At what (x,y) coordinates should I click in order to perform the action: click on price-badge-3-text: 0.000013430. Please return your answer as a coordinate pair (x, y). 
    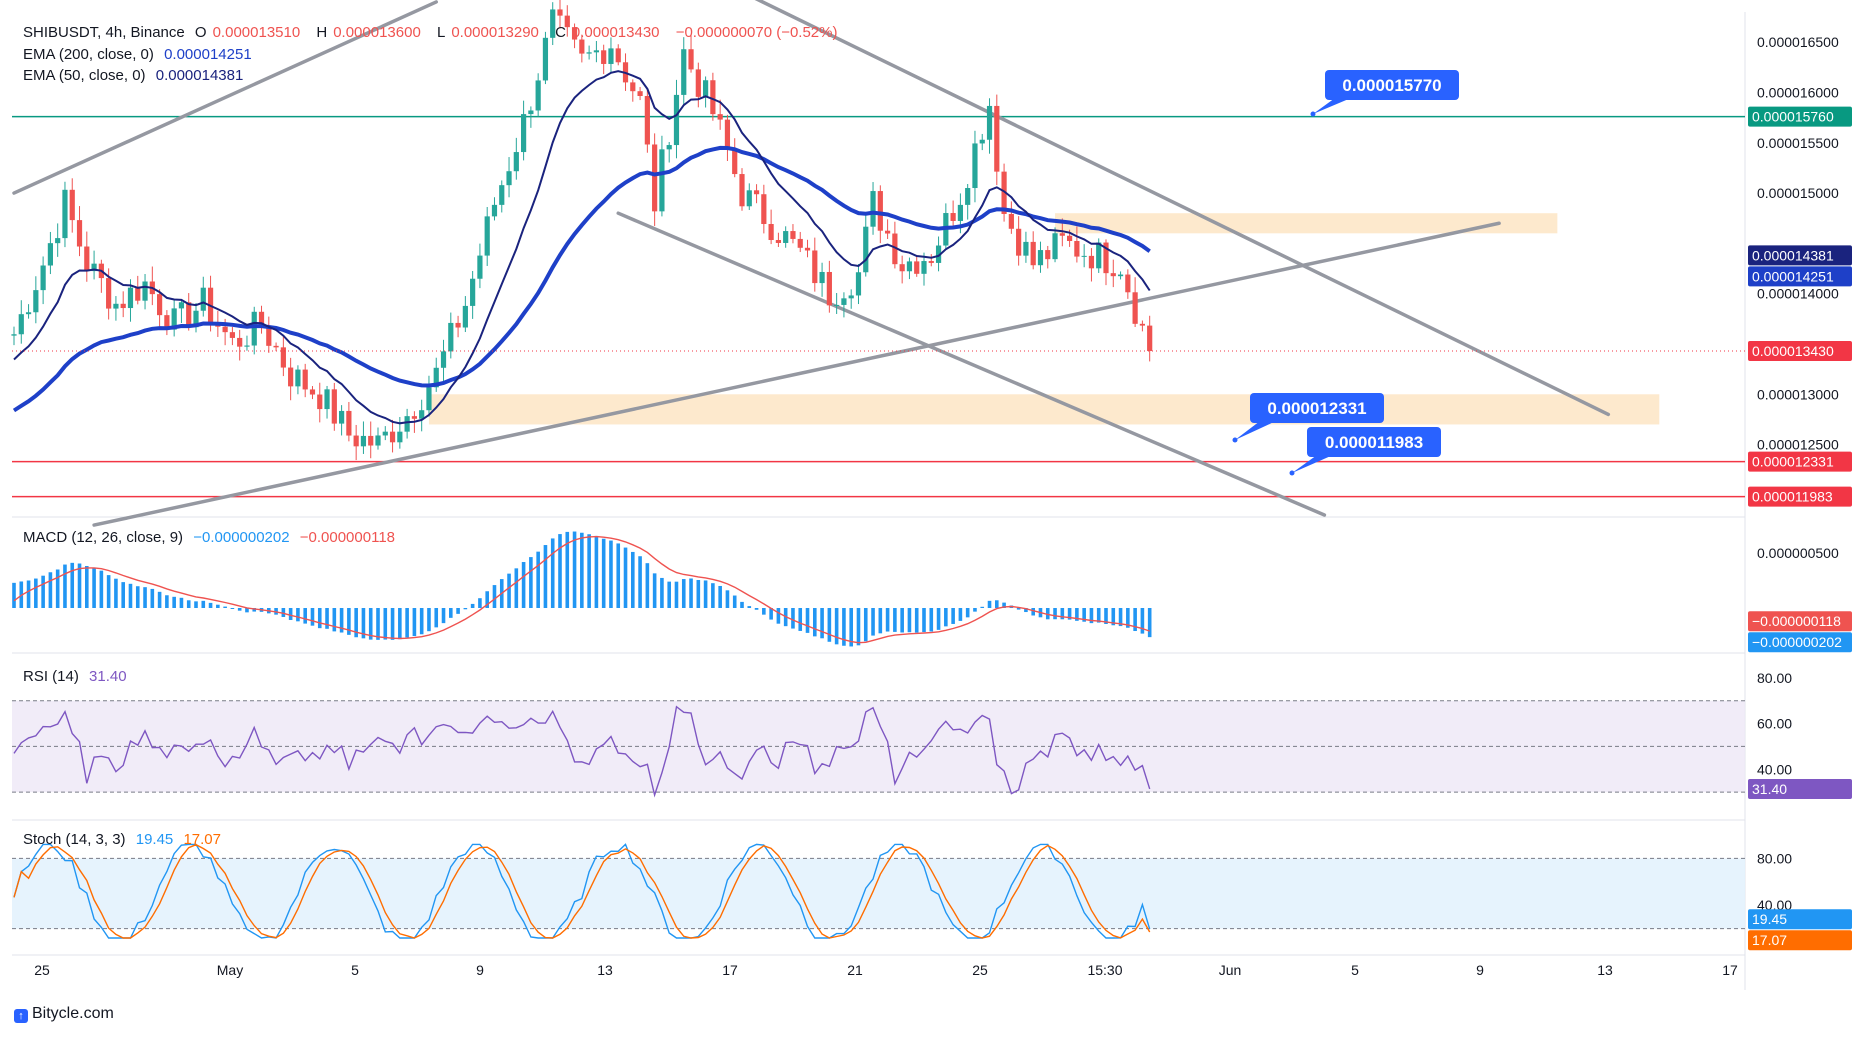
    Looking at the image, I should click on (1793, 351).